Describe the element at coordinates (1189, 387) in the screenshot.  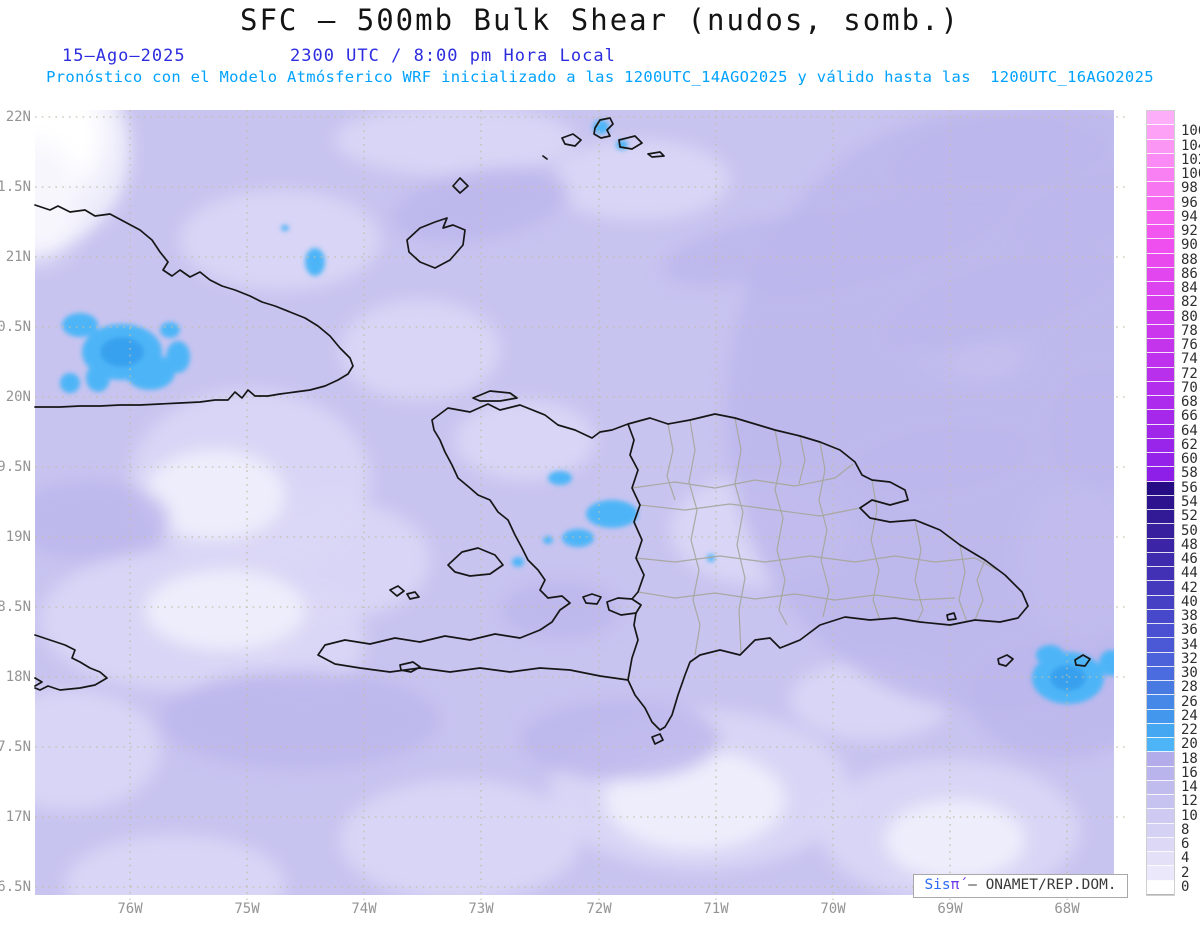
I see `colorbar-tick-label: 70` at that location.